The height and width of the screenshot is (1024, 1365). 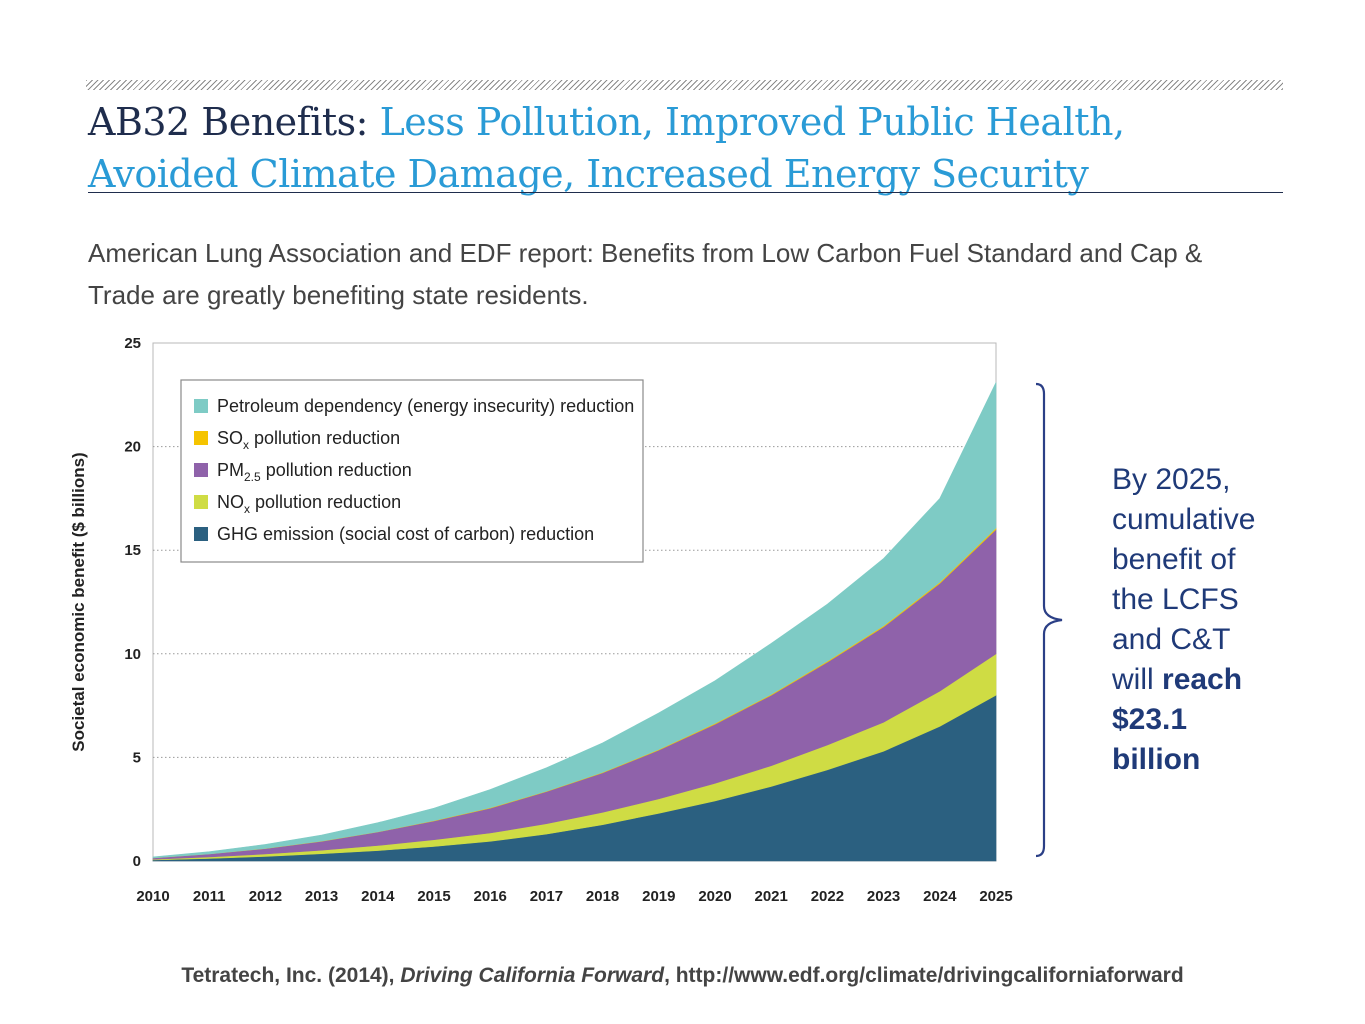 What do you see at coordinates (209, 896) in the screenshot?
I see `x-tick-label: 2011` at bounding box center [209, 896].